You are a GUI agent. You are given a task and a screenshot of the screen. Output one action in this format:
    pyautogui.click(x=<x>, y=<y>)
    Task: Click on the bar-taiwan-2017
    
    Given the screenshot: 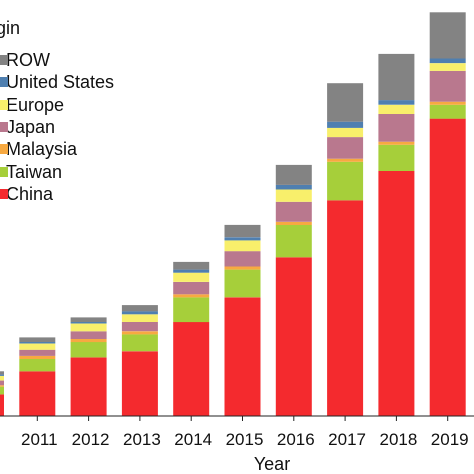 What is the action you would take?
    pyautogui.click(x=345, y=181)
    